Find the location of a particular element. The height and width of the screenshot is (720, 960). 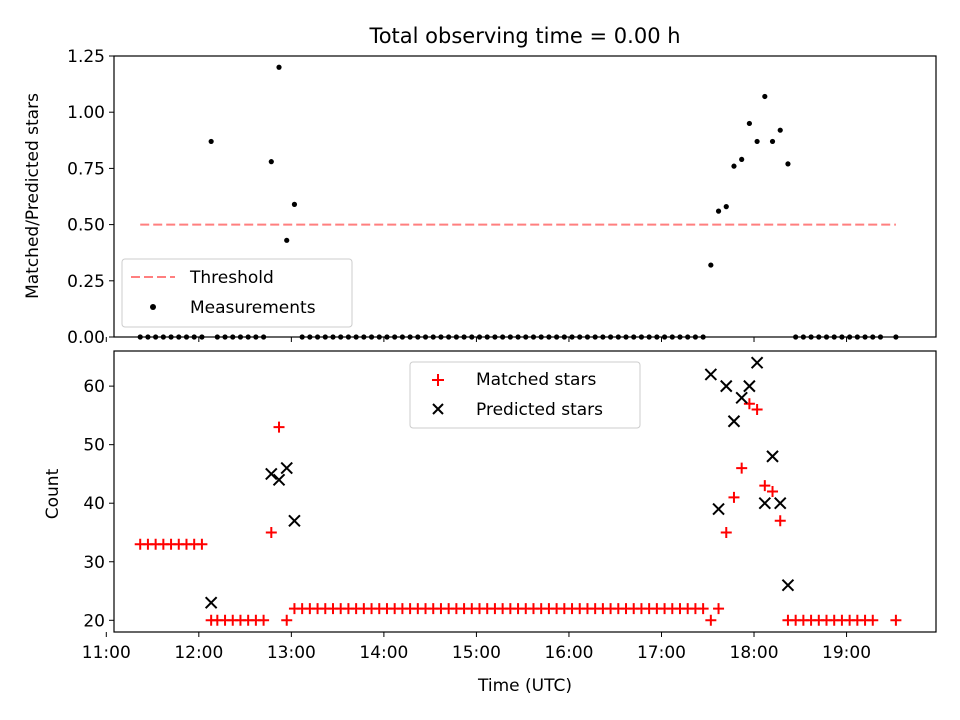

top-y-tick-label: 1.00 is located at coordinates (86, 113).